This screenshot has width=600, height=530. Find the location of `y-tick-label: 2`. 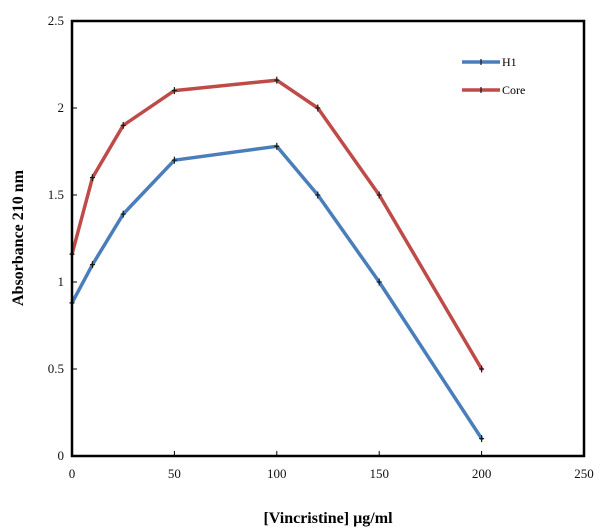

y-tick-label: 2 is located at coordinates (61, 107).